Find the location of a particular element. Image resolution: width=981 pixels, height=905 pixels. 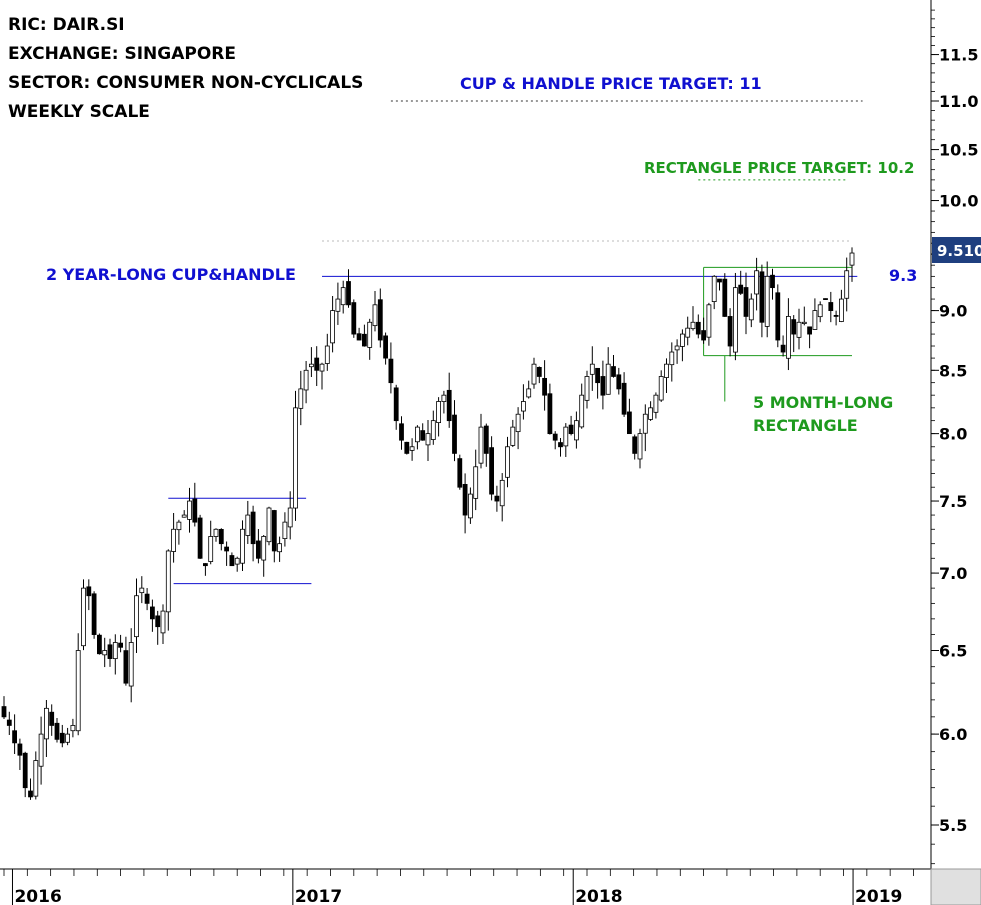

header-ric: RIC: DAIR.SI is located at coordinates (66, 25).